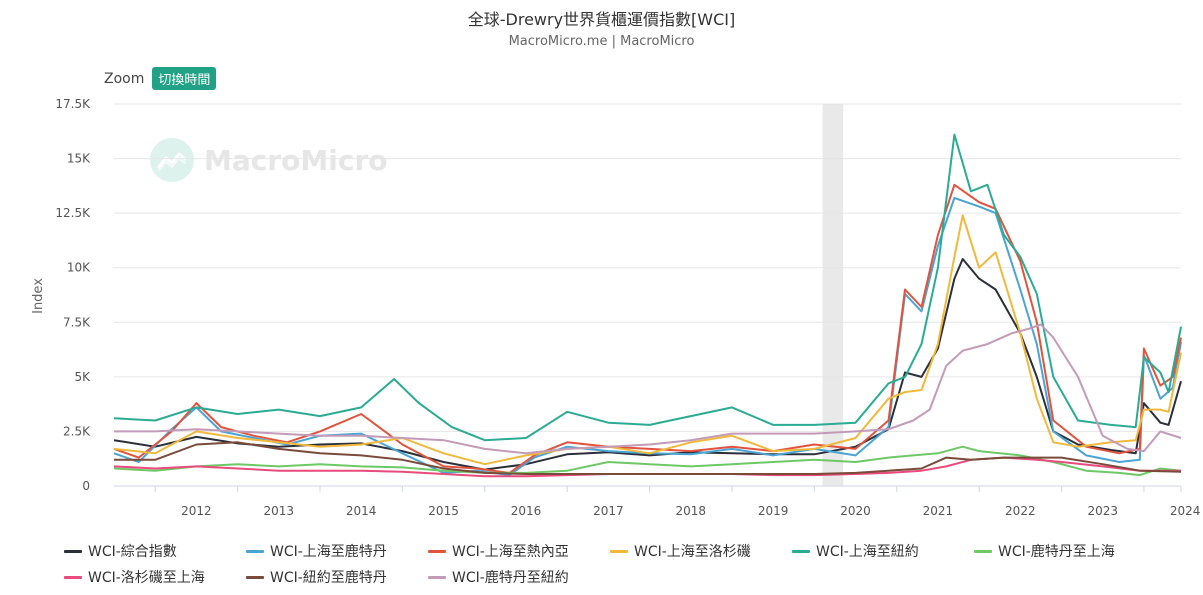  Describe the element at coordinates (510, 552) in the screenshot. I see `legend-label: WCI-上海至熱內亞` at that location.